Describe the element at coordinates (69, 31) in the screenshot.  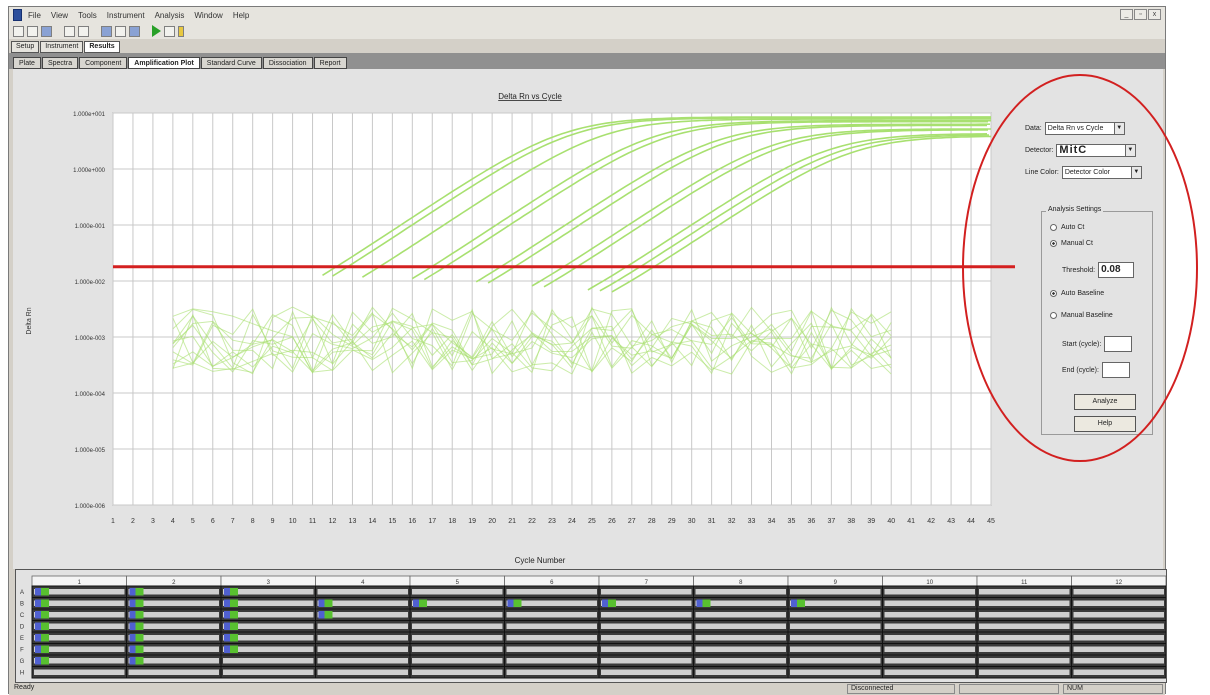
I see `print-icon` at that location.